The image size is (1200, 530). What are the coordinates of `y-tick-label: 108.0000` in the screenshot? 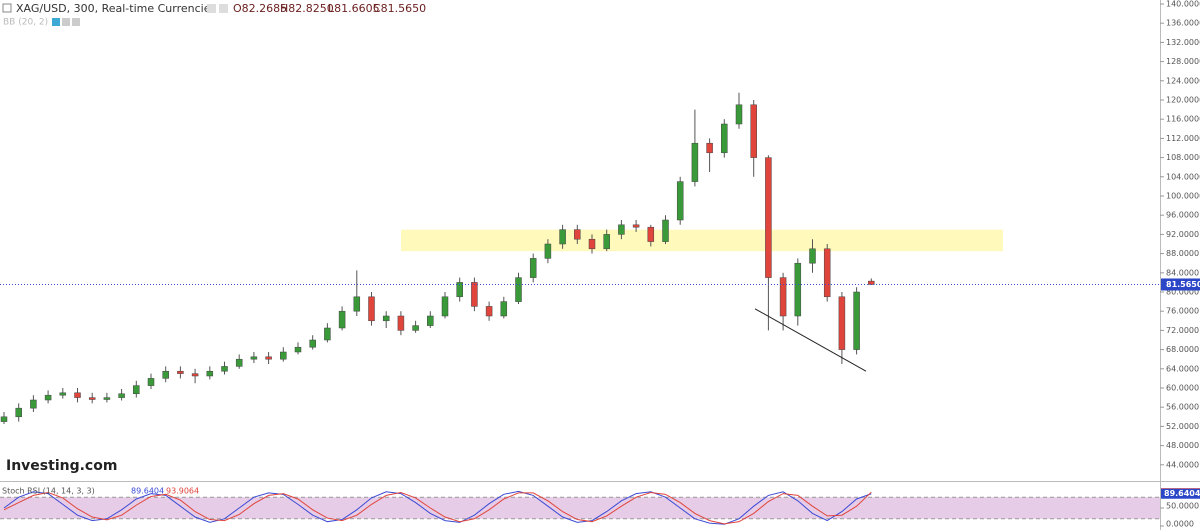 It's located at (1183, 157).